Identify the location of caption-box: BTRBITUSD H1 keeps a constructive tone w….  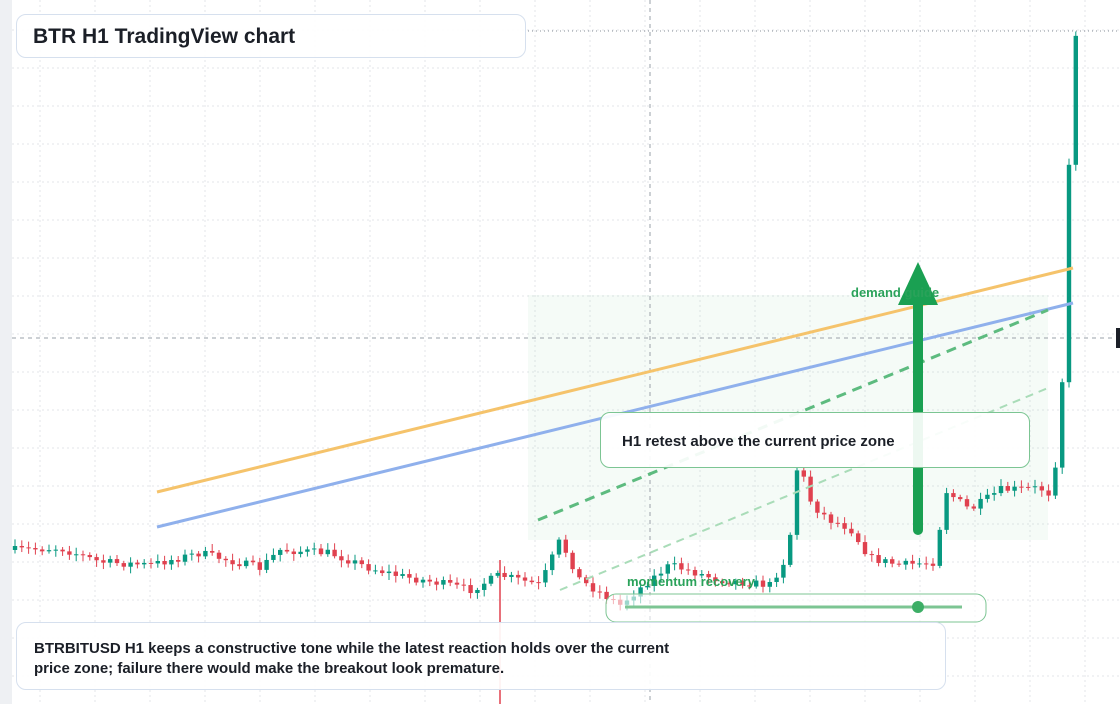
(481, 656).